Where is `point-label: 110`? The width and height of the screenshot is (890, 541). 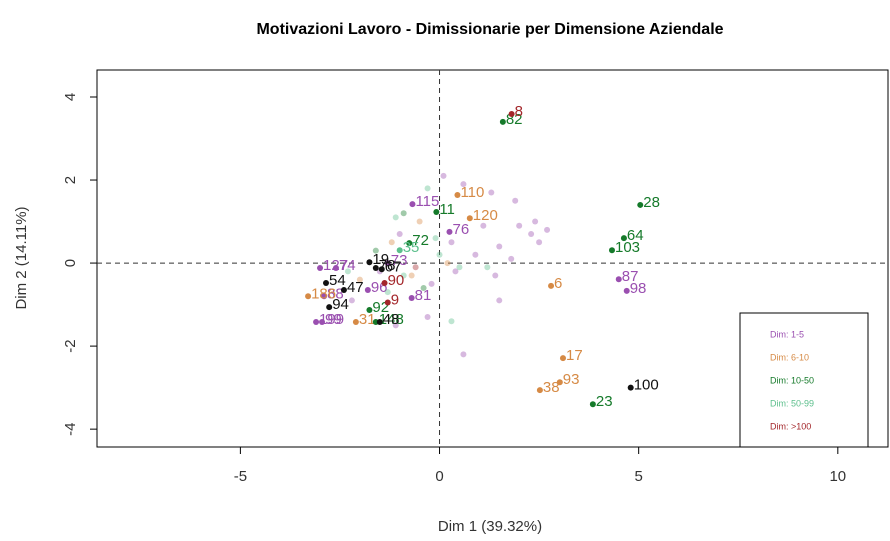 point-label: 110 is located at coordinates (472, 192).